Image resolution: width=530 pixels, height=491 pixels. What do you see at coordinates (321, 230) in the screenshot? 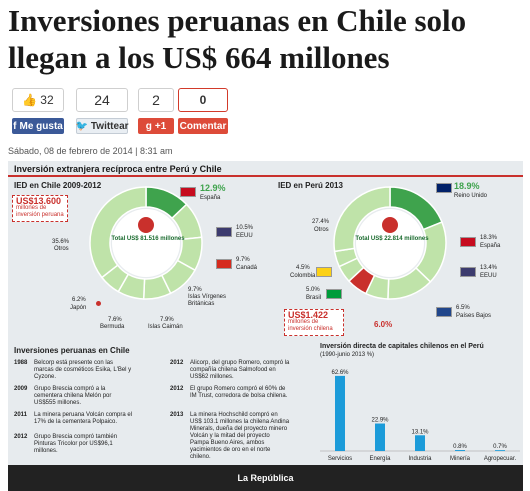
I see `peru-slice-others-label: Otros` at bounding box center [321, 230].